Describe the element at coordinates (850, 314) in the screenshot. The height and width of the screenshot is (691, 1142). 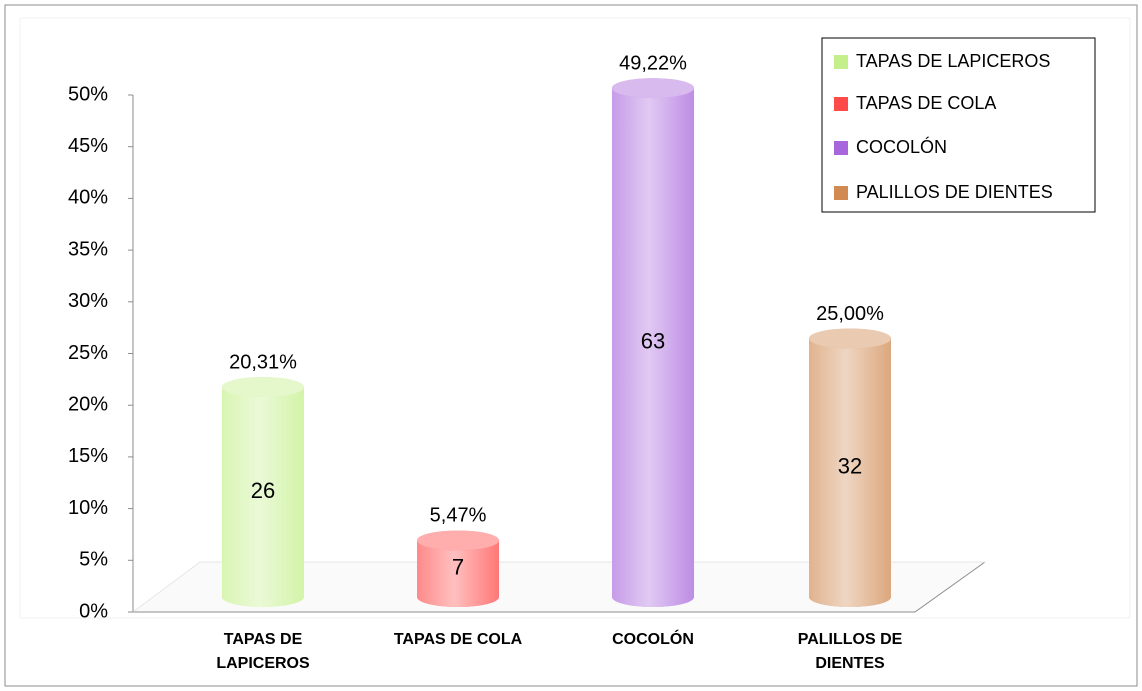
I see `value-label: 25,00%` at that location.